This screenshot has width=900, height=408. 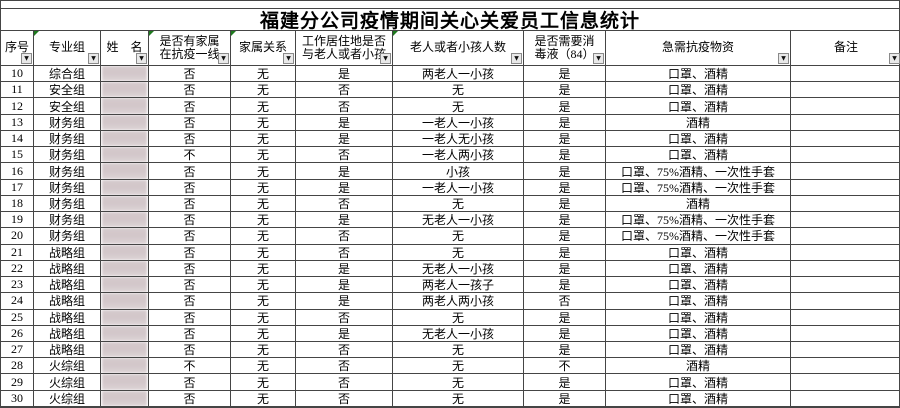 I want to click on cell-no: 24, so click(x=17, y=301).